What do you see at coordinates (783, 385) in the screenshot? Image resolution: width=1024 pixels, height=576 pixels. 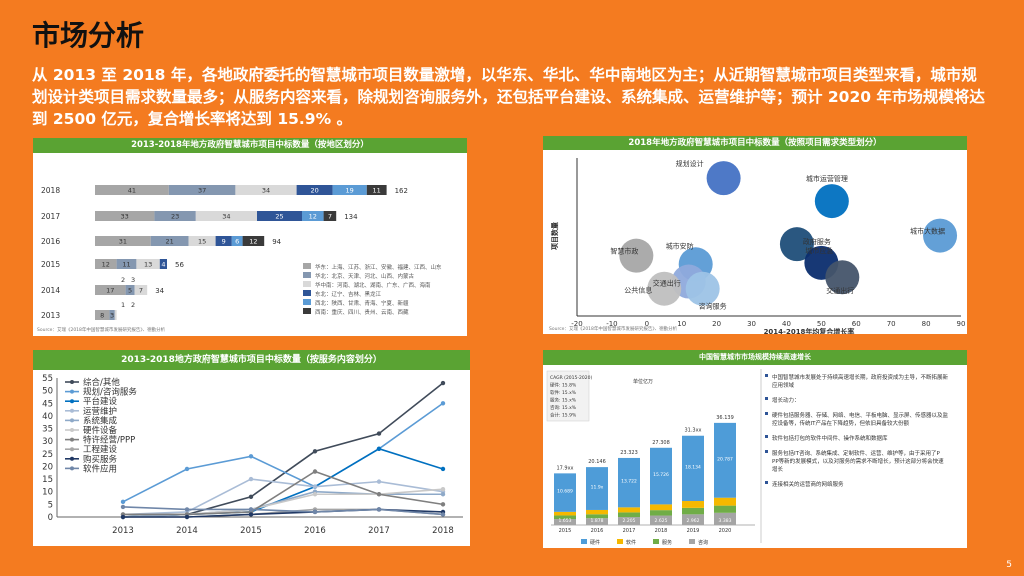 I see `market-bullet-text: 应用领域` at bounding box center [783, 385].